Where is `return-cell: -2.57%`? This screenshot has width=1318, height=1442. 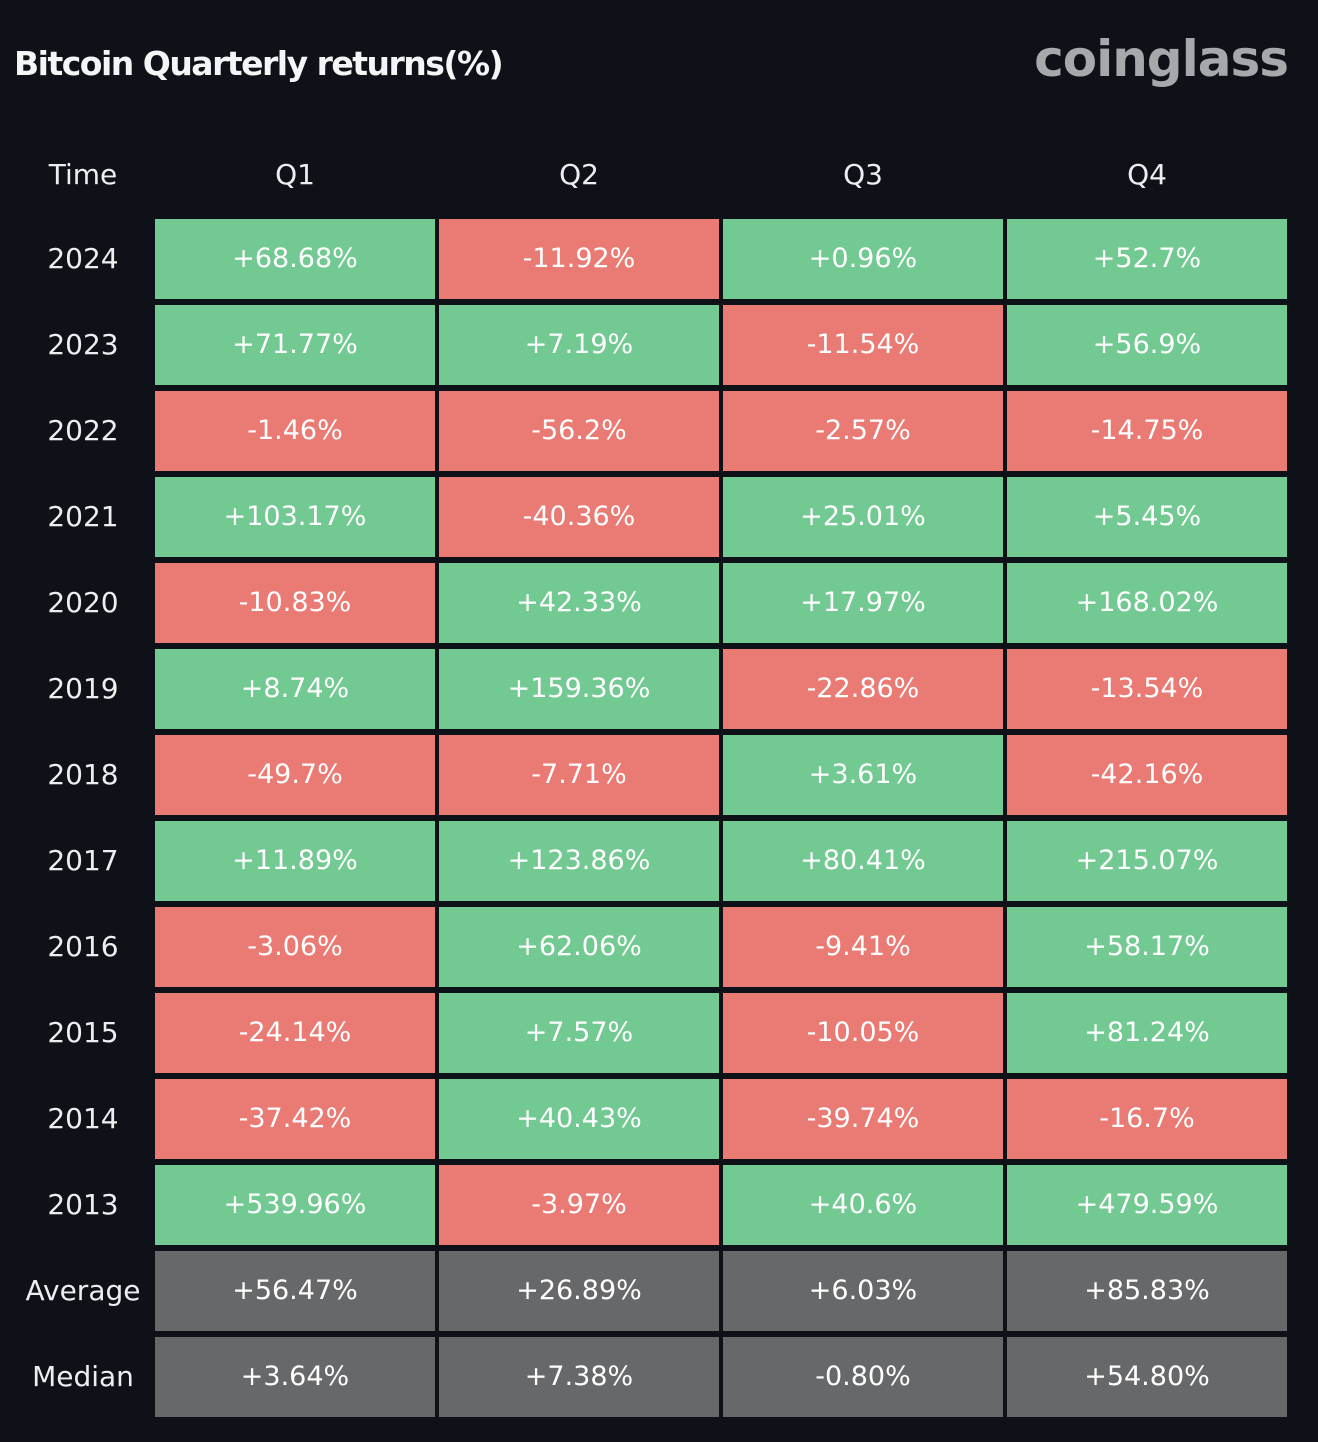
return-cell: -2.57% is located at coordinates (863, 431).